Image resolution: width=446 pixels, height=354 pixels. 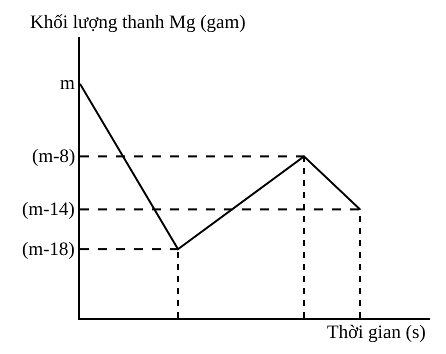 I want to click on ref-line-label: (m-8), so click(x=54, y=156).